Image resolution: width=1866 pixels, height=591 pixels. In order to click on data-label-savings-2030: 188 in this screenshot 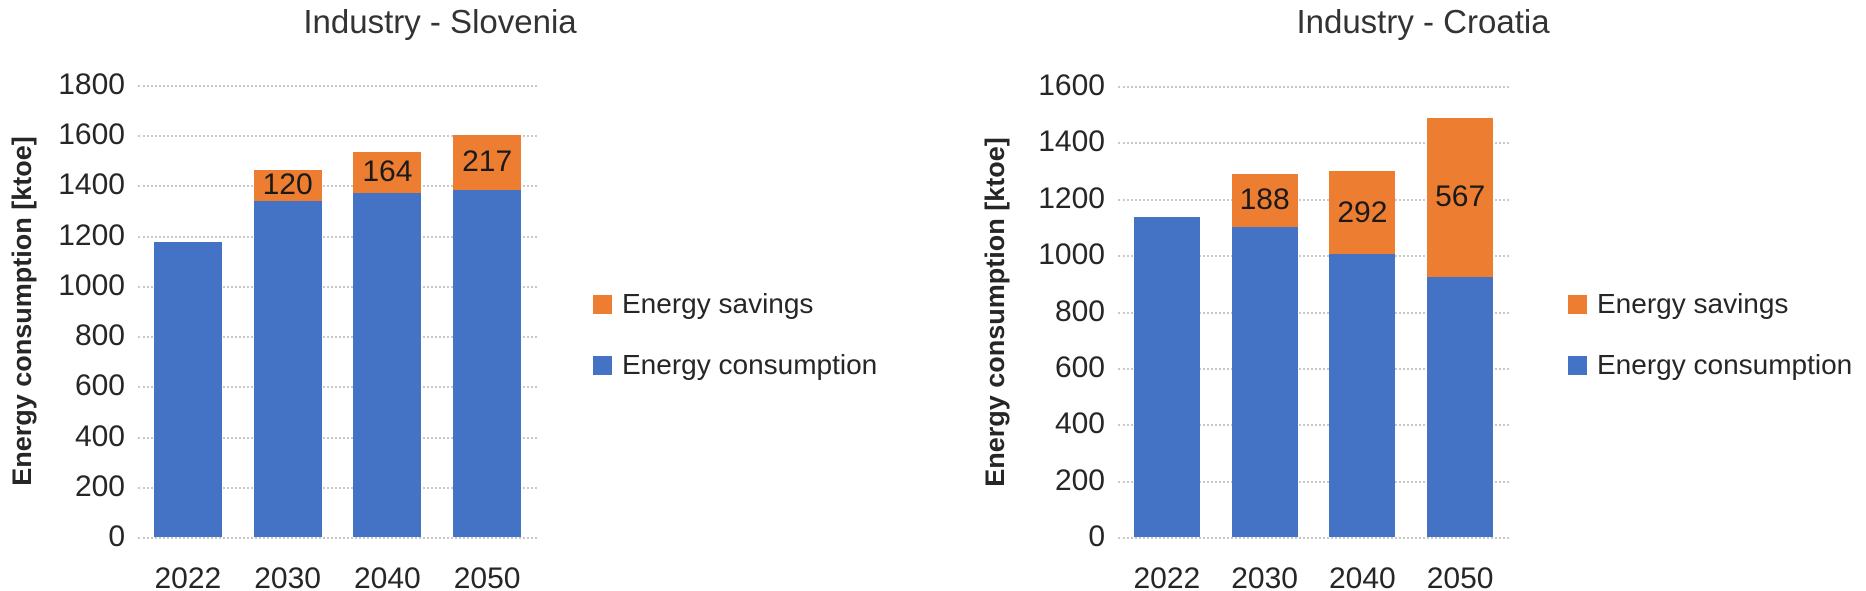, I will do `click(1264, 200)`.